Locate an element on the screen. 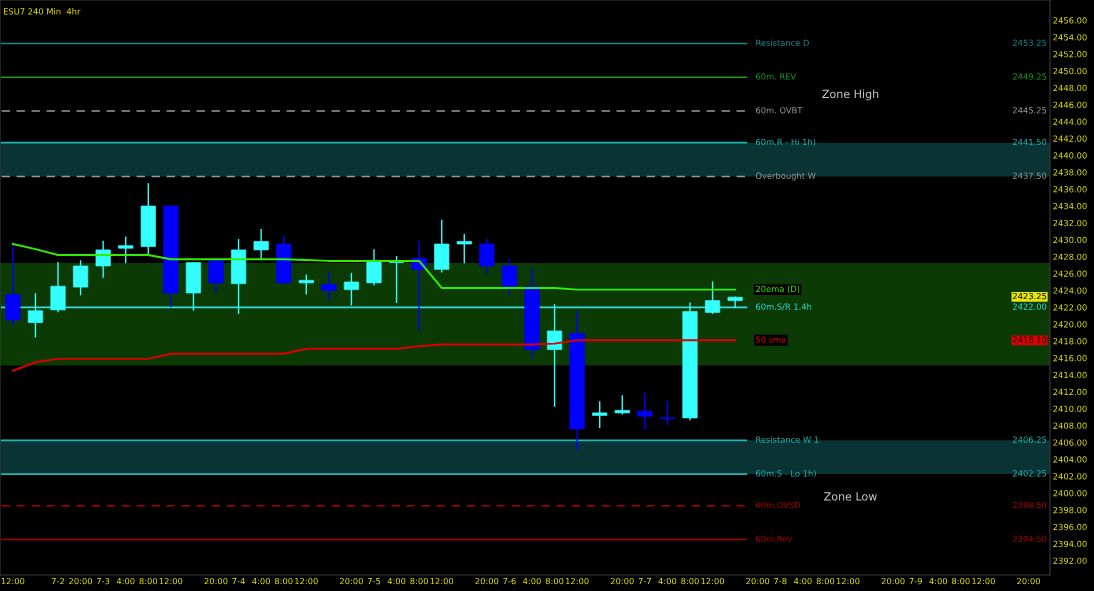 Image resolution: width=1094 pixels, height=591 pixels. y-tick-label: 2420.00 is located at coordinates (1070, 324).